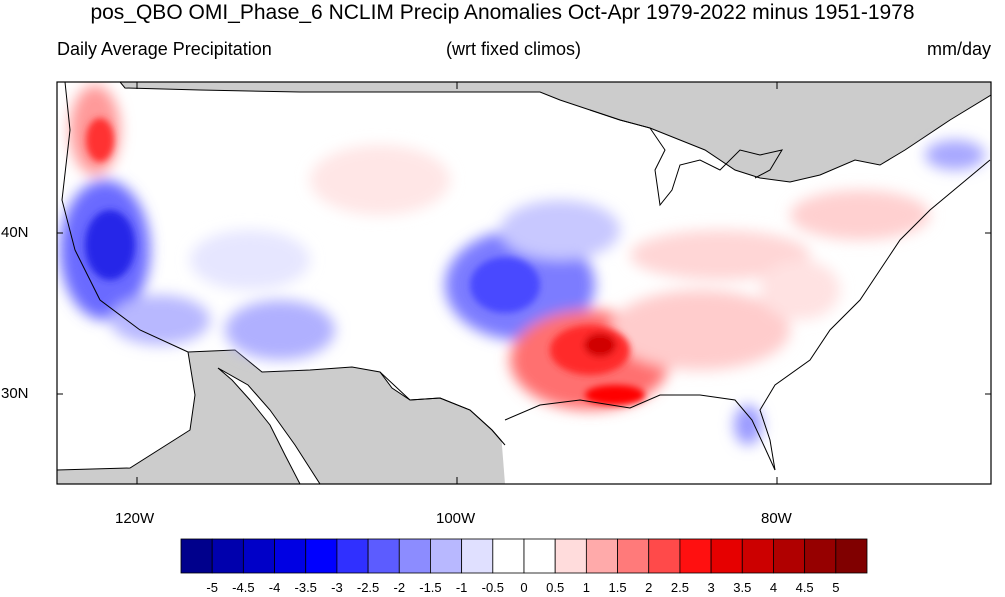 Image resolution: width=1005 pixels, height=597 pixels. I want to click on colorbar-tick-label: 2.5, so click(679, 587).